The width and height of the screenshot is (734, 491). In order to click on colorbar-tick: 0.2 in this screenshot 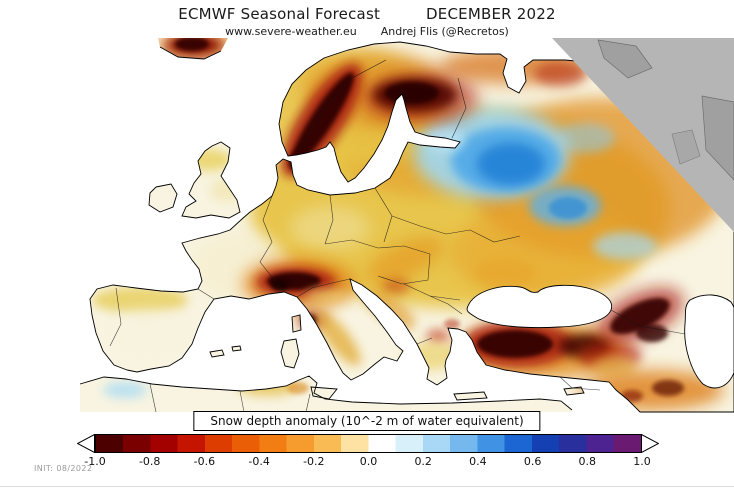, I will do `click(423, 461)`.